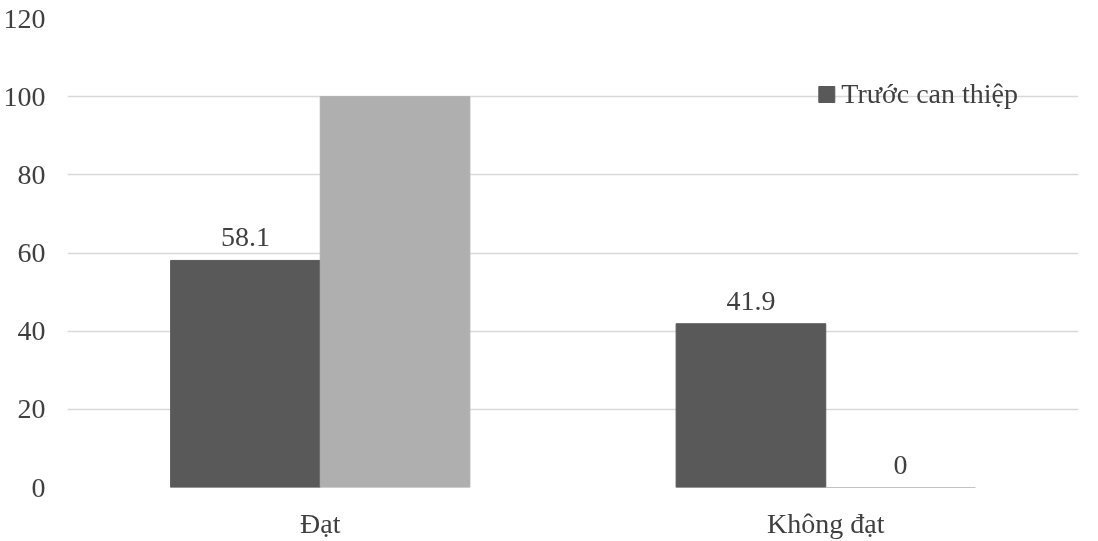 The image size is (1098, 541). What do you see at coordinates (31, 174) in the screenshot?
I see `y-tick-label: 80` at bounding box center [31, 174].